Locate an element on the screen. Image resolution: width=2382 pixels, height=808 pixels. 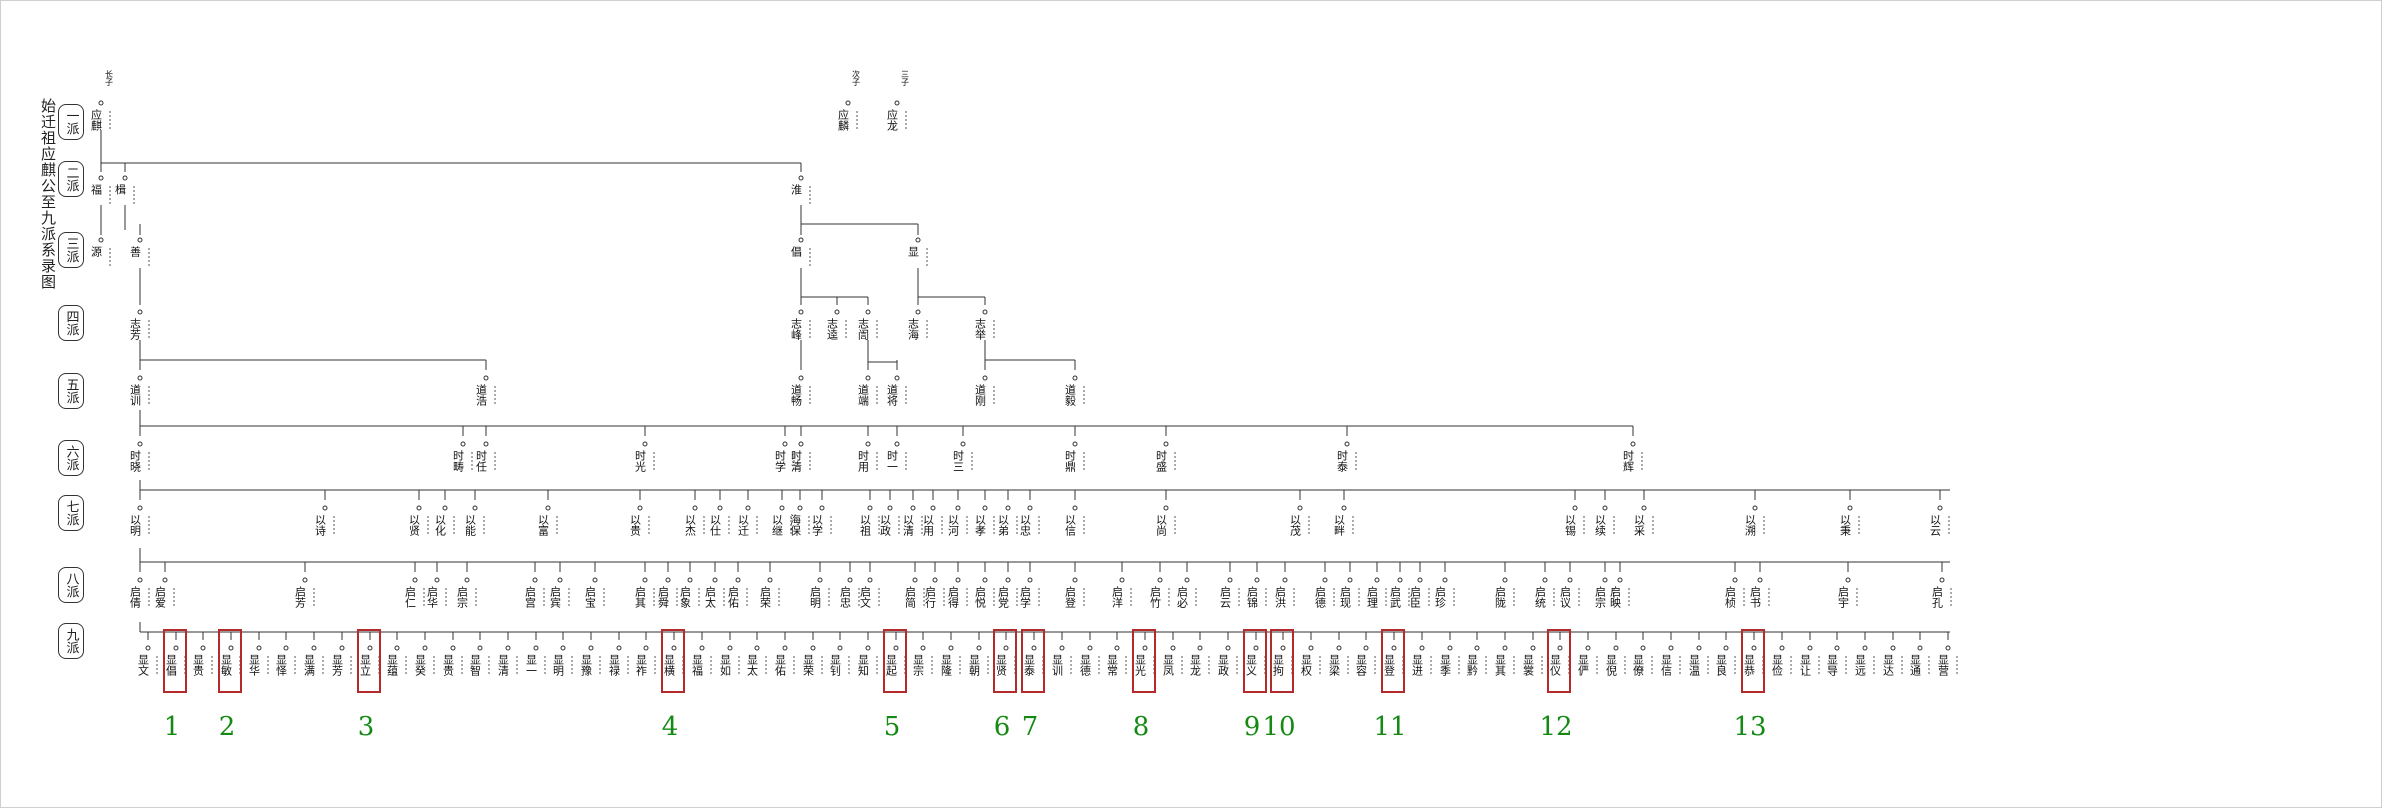
gen6-name: 时学 is located at coordinates (780, 461).